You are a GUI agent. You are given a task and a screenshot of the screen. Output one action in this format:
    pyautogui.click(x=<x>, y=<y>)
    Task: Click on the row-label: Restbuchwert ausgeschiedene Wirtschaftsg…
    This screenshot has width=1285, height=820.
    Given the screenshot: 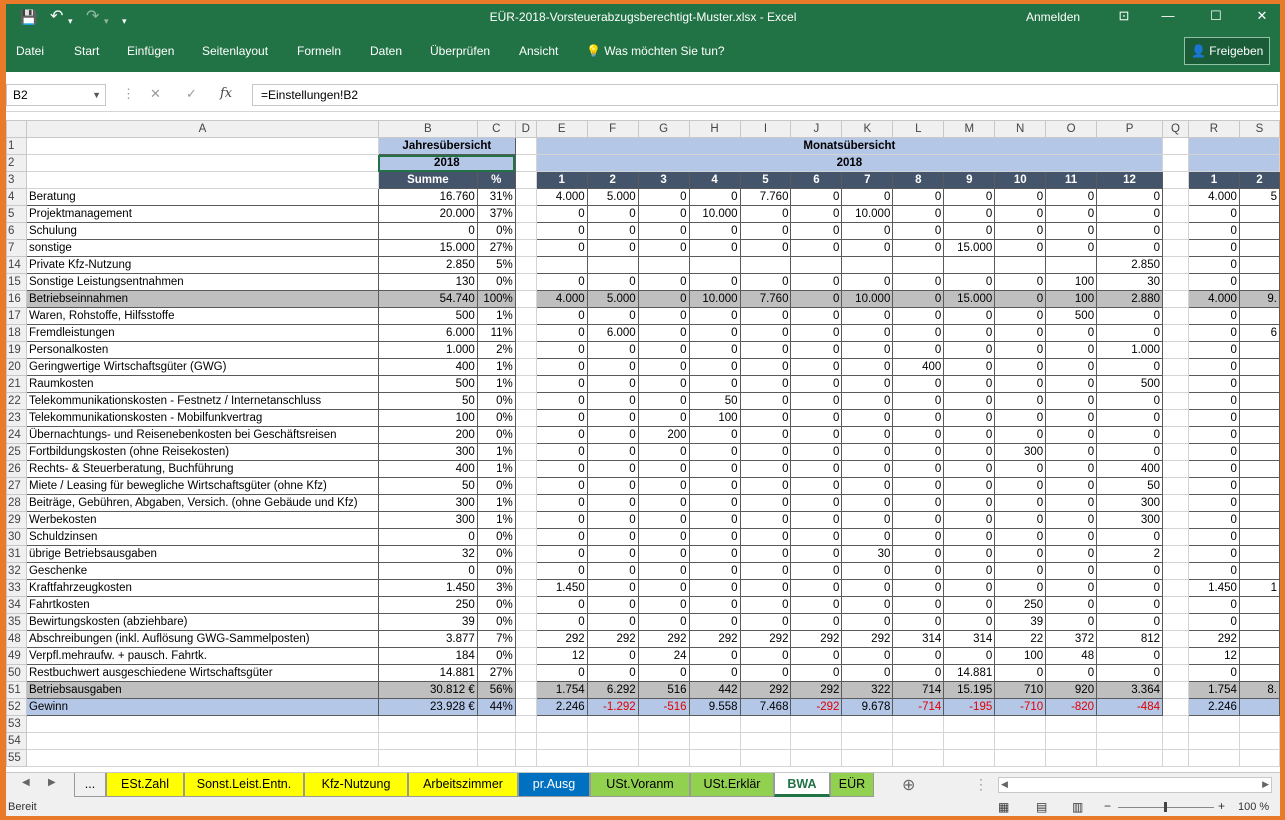 What is the action you would take?
    pyautogui.click(x=202, y=673)
    